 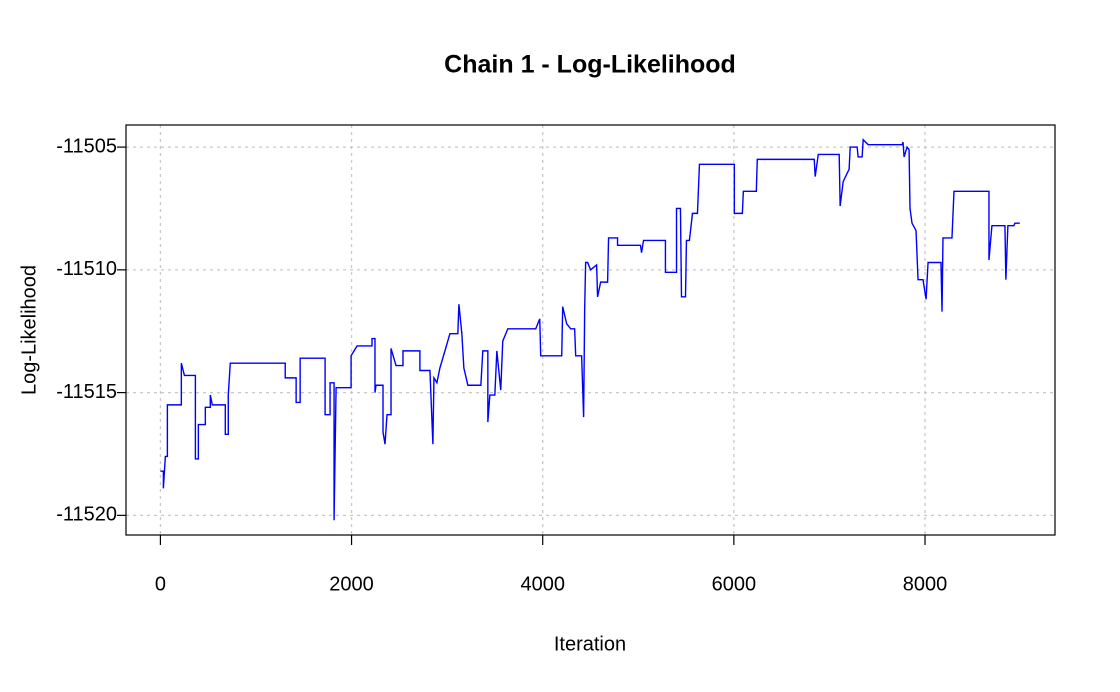 I want to click on y-tick-label: -11520, so click(x=86, y=515).